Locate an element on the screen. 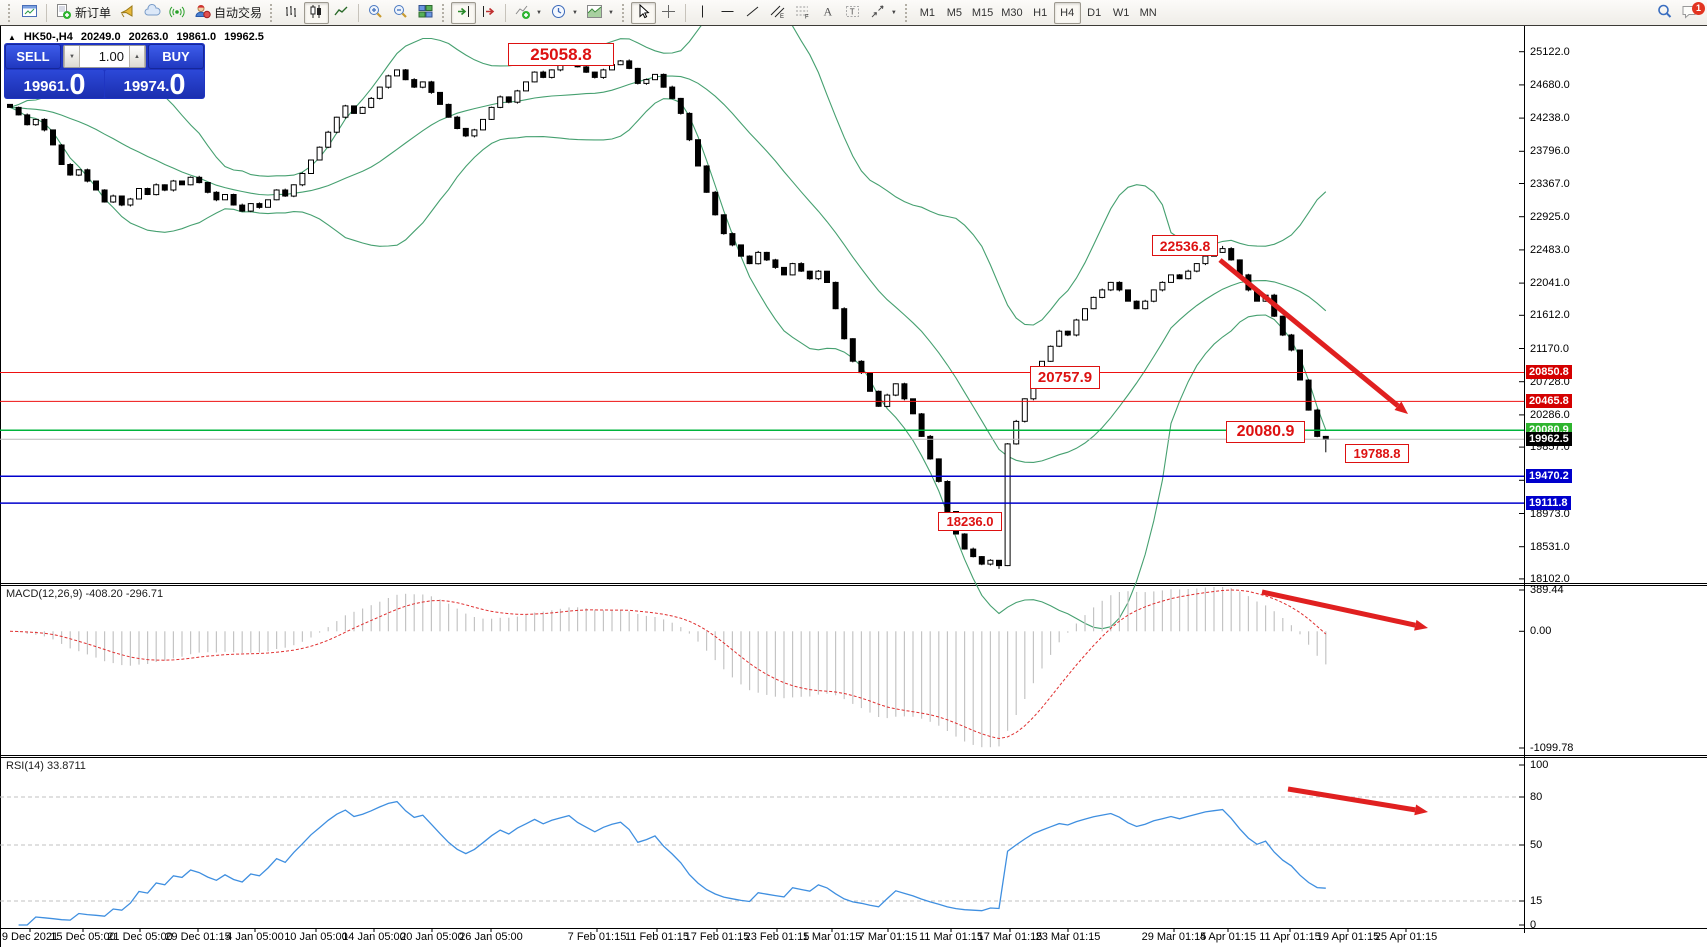  new-chart-button is located at coordinates (29, 13).